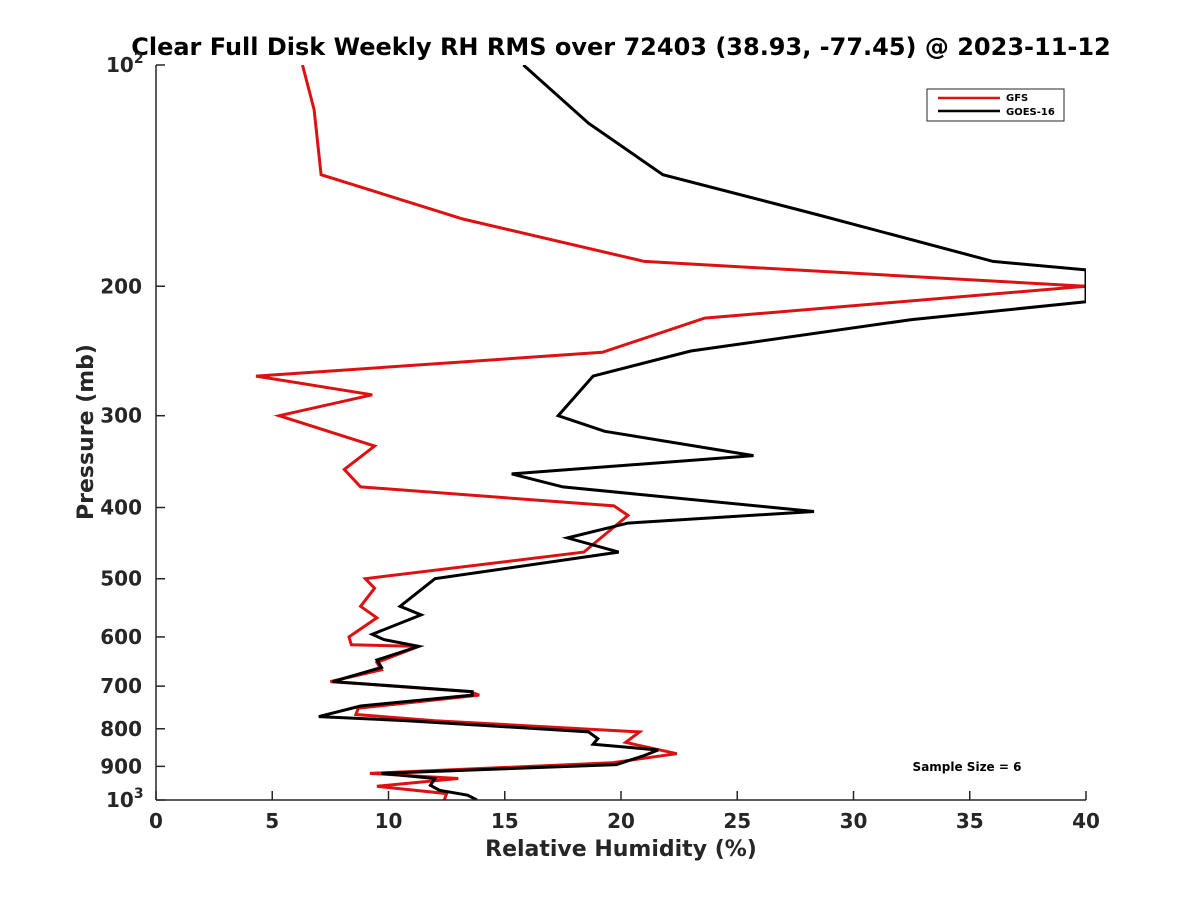 The height and width of the screenshot is (900, 1200). Describe the element at coordinates (121, 729) in the screenshot. I see `y-tick-label: 800` at that location.